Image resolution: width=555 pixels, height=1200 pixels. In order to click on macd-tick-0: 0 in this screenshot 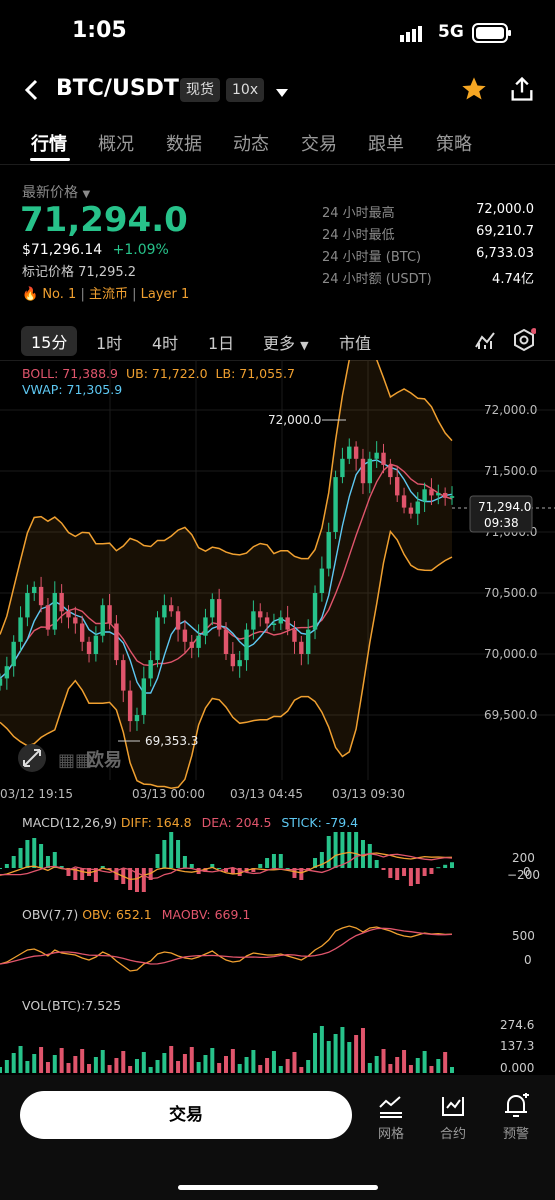, I will do `click(527, 872)`.